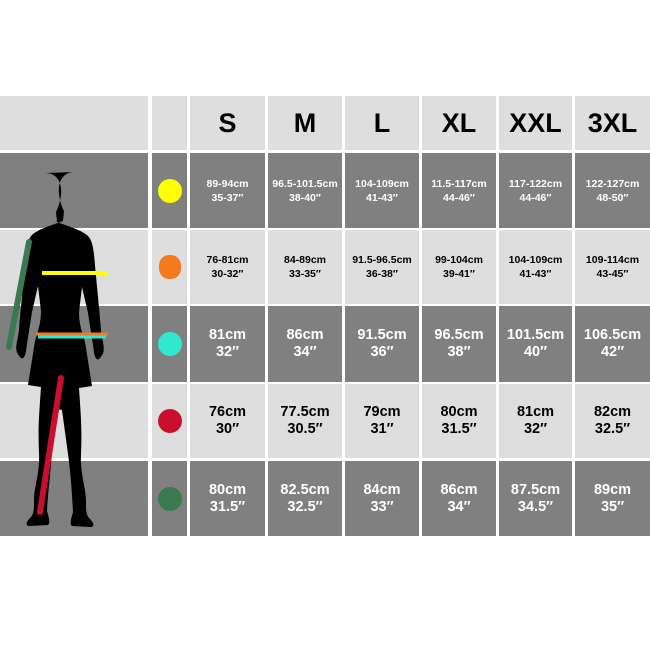 Image resolution: width=650 pixels, height=650 pixels. I want to click on size-header: XXL, so click(535, 123).